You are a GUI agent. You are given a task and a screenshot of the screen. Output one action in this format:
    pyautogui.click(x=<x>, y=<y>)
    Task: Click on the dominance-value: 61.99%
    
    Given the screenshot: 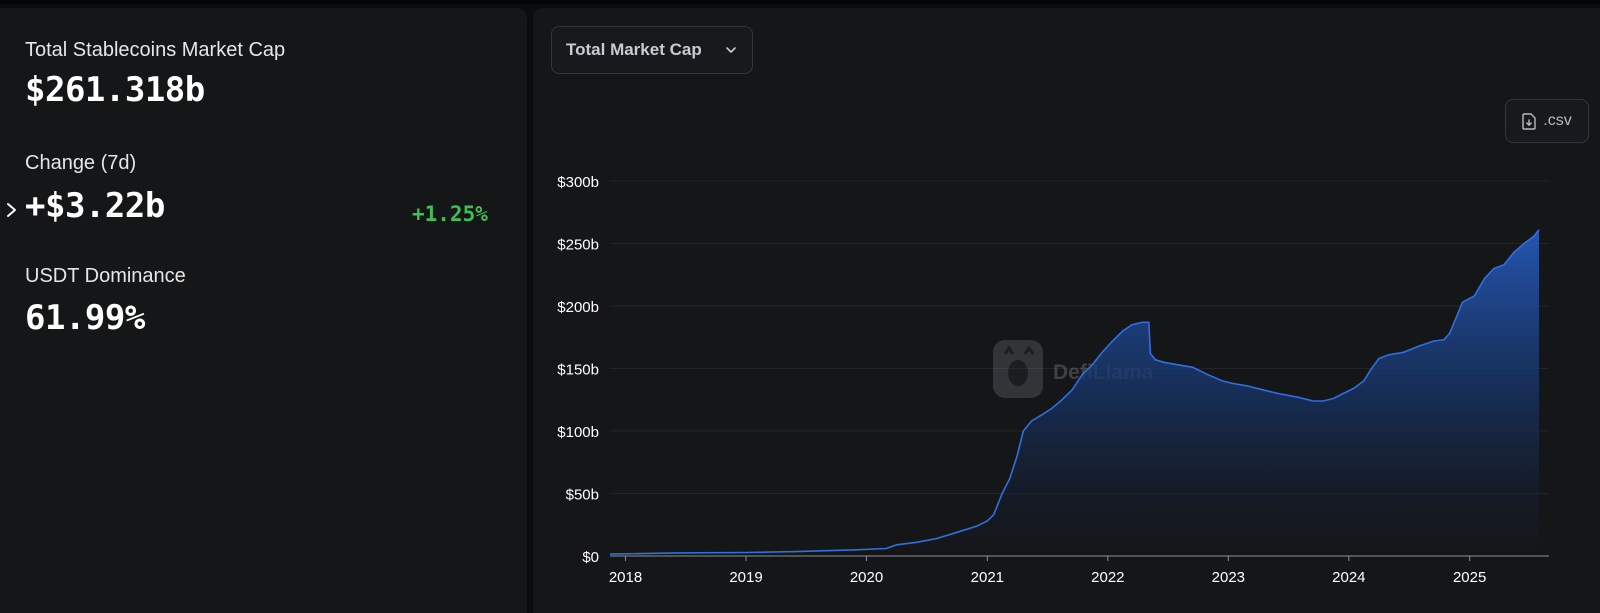 What is the action you would take?
    pyautogui.click(x=85, y=318)
    